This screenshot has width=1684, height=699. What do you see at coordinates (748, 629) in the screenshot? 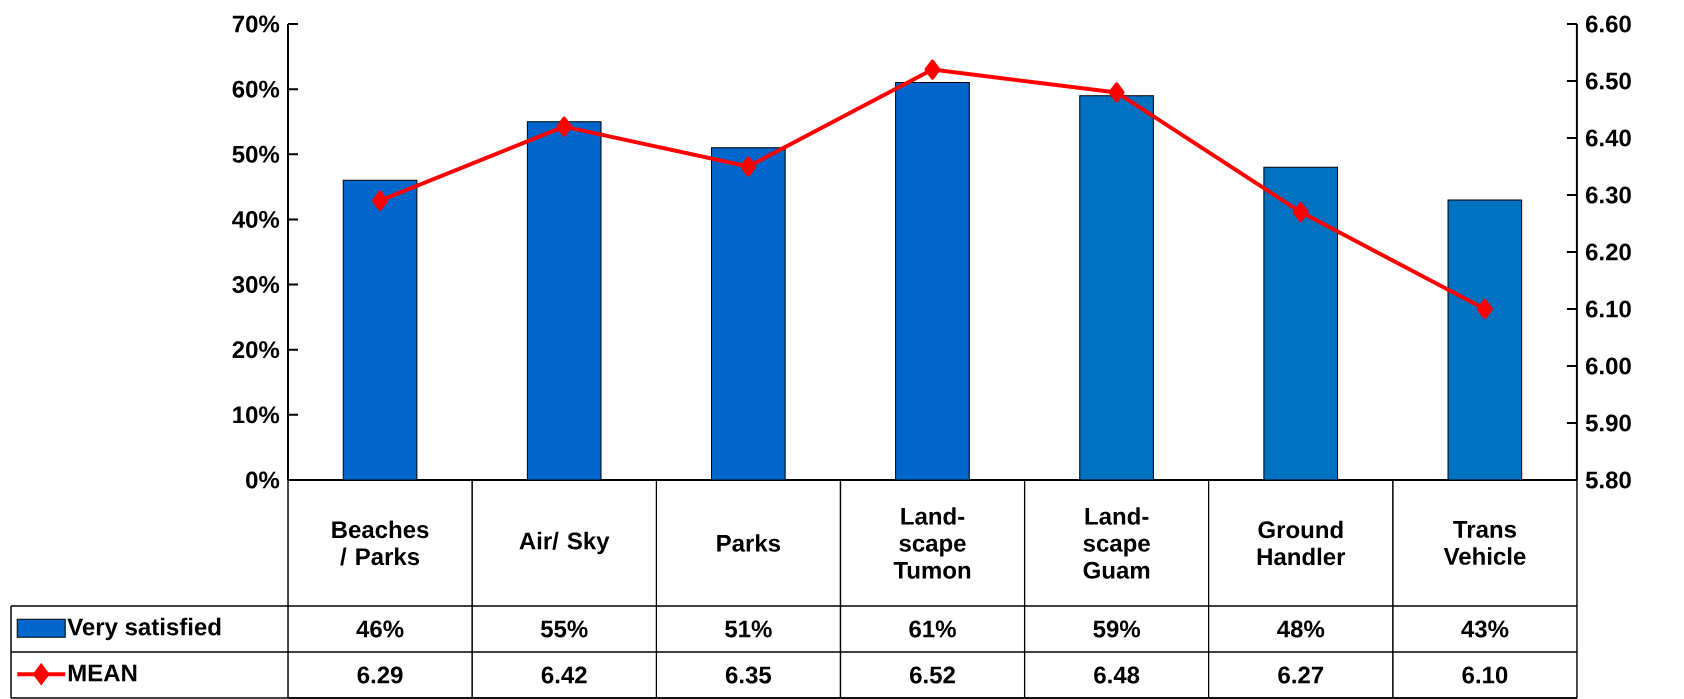
I see `data-label: 51%` at bounding box center [748, 629].